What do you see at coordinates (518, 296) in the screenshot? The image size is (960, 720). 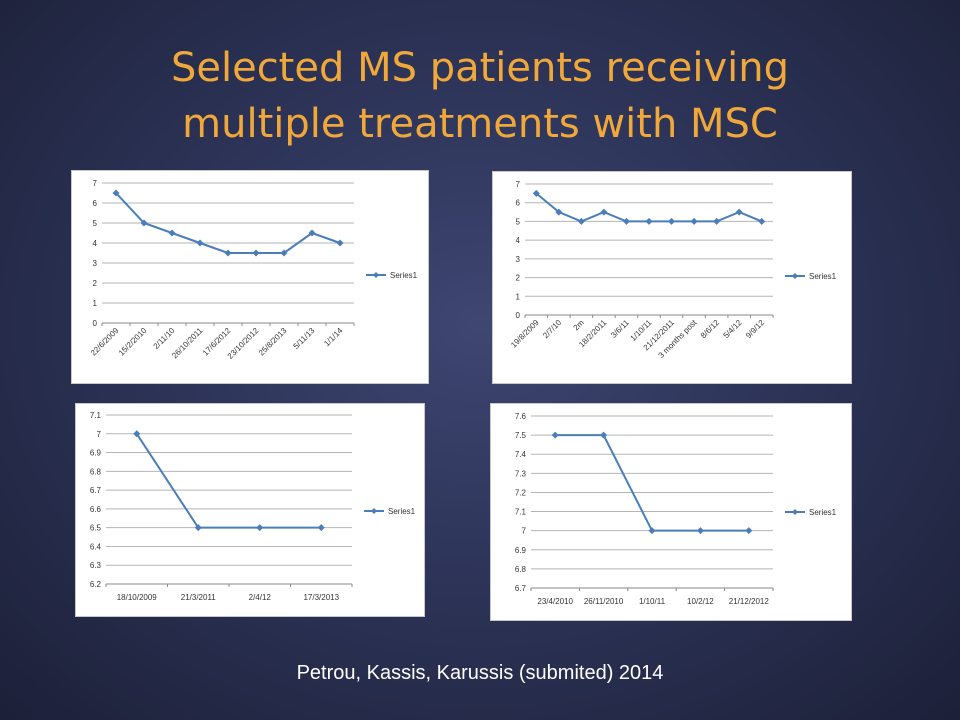 I see `y-tick-label: 1` at bounding box center [518, 296].